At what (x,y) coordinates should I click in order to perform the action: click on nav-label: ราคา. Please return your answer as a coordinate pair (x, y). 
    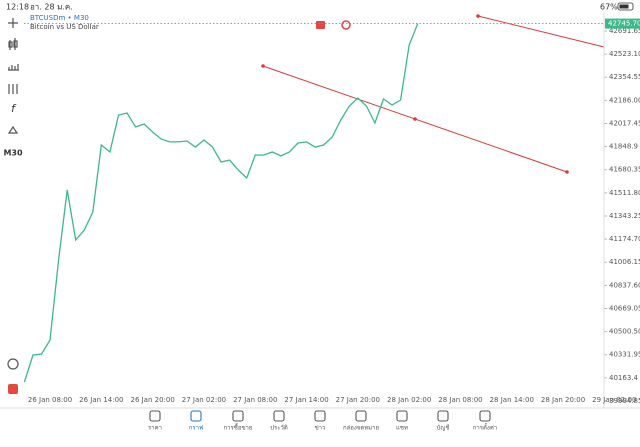
    Looking at the image, I should click on (155, 428).